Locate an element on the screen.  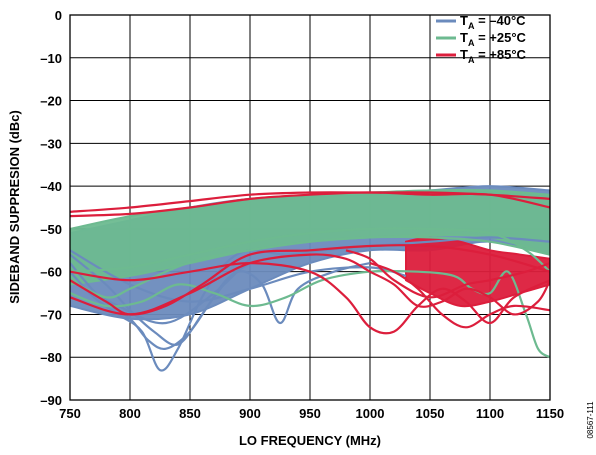
legend-label: TA = +85°C is located at coordinates (493, 56).